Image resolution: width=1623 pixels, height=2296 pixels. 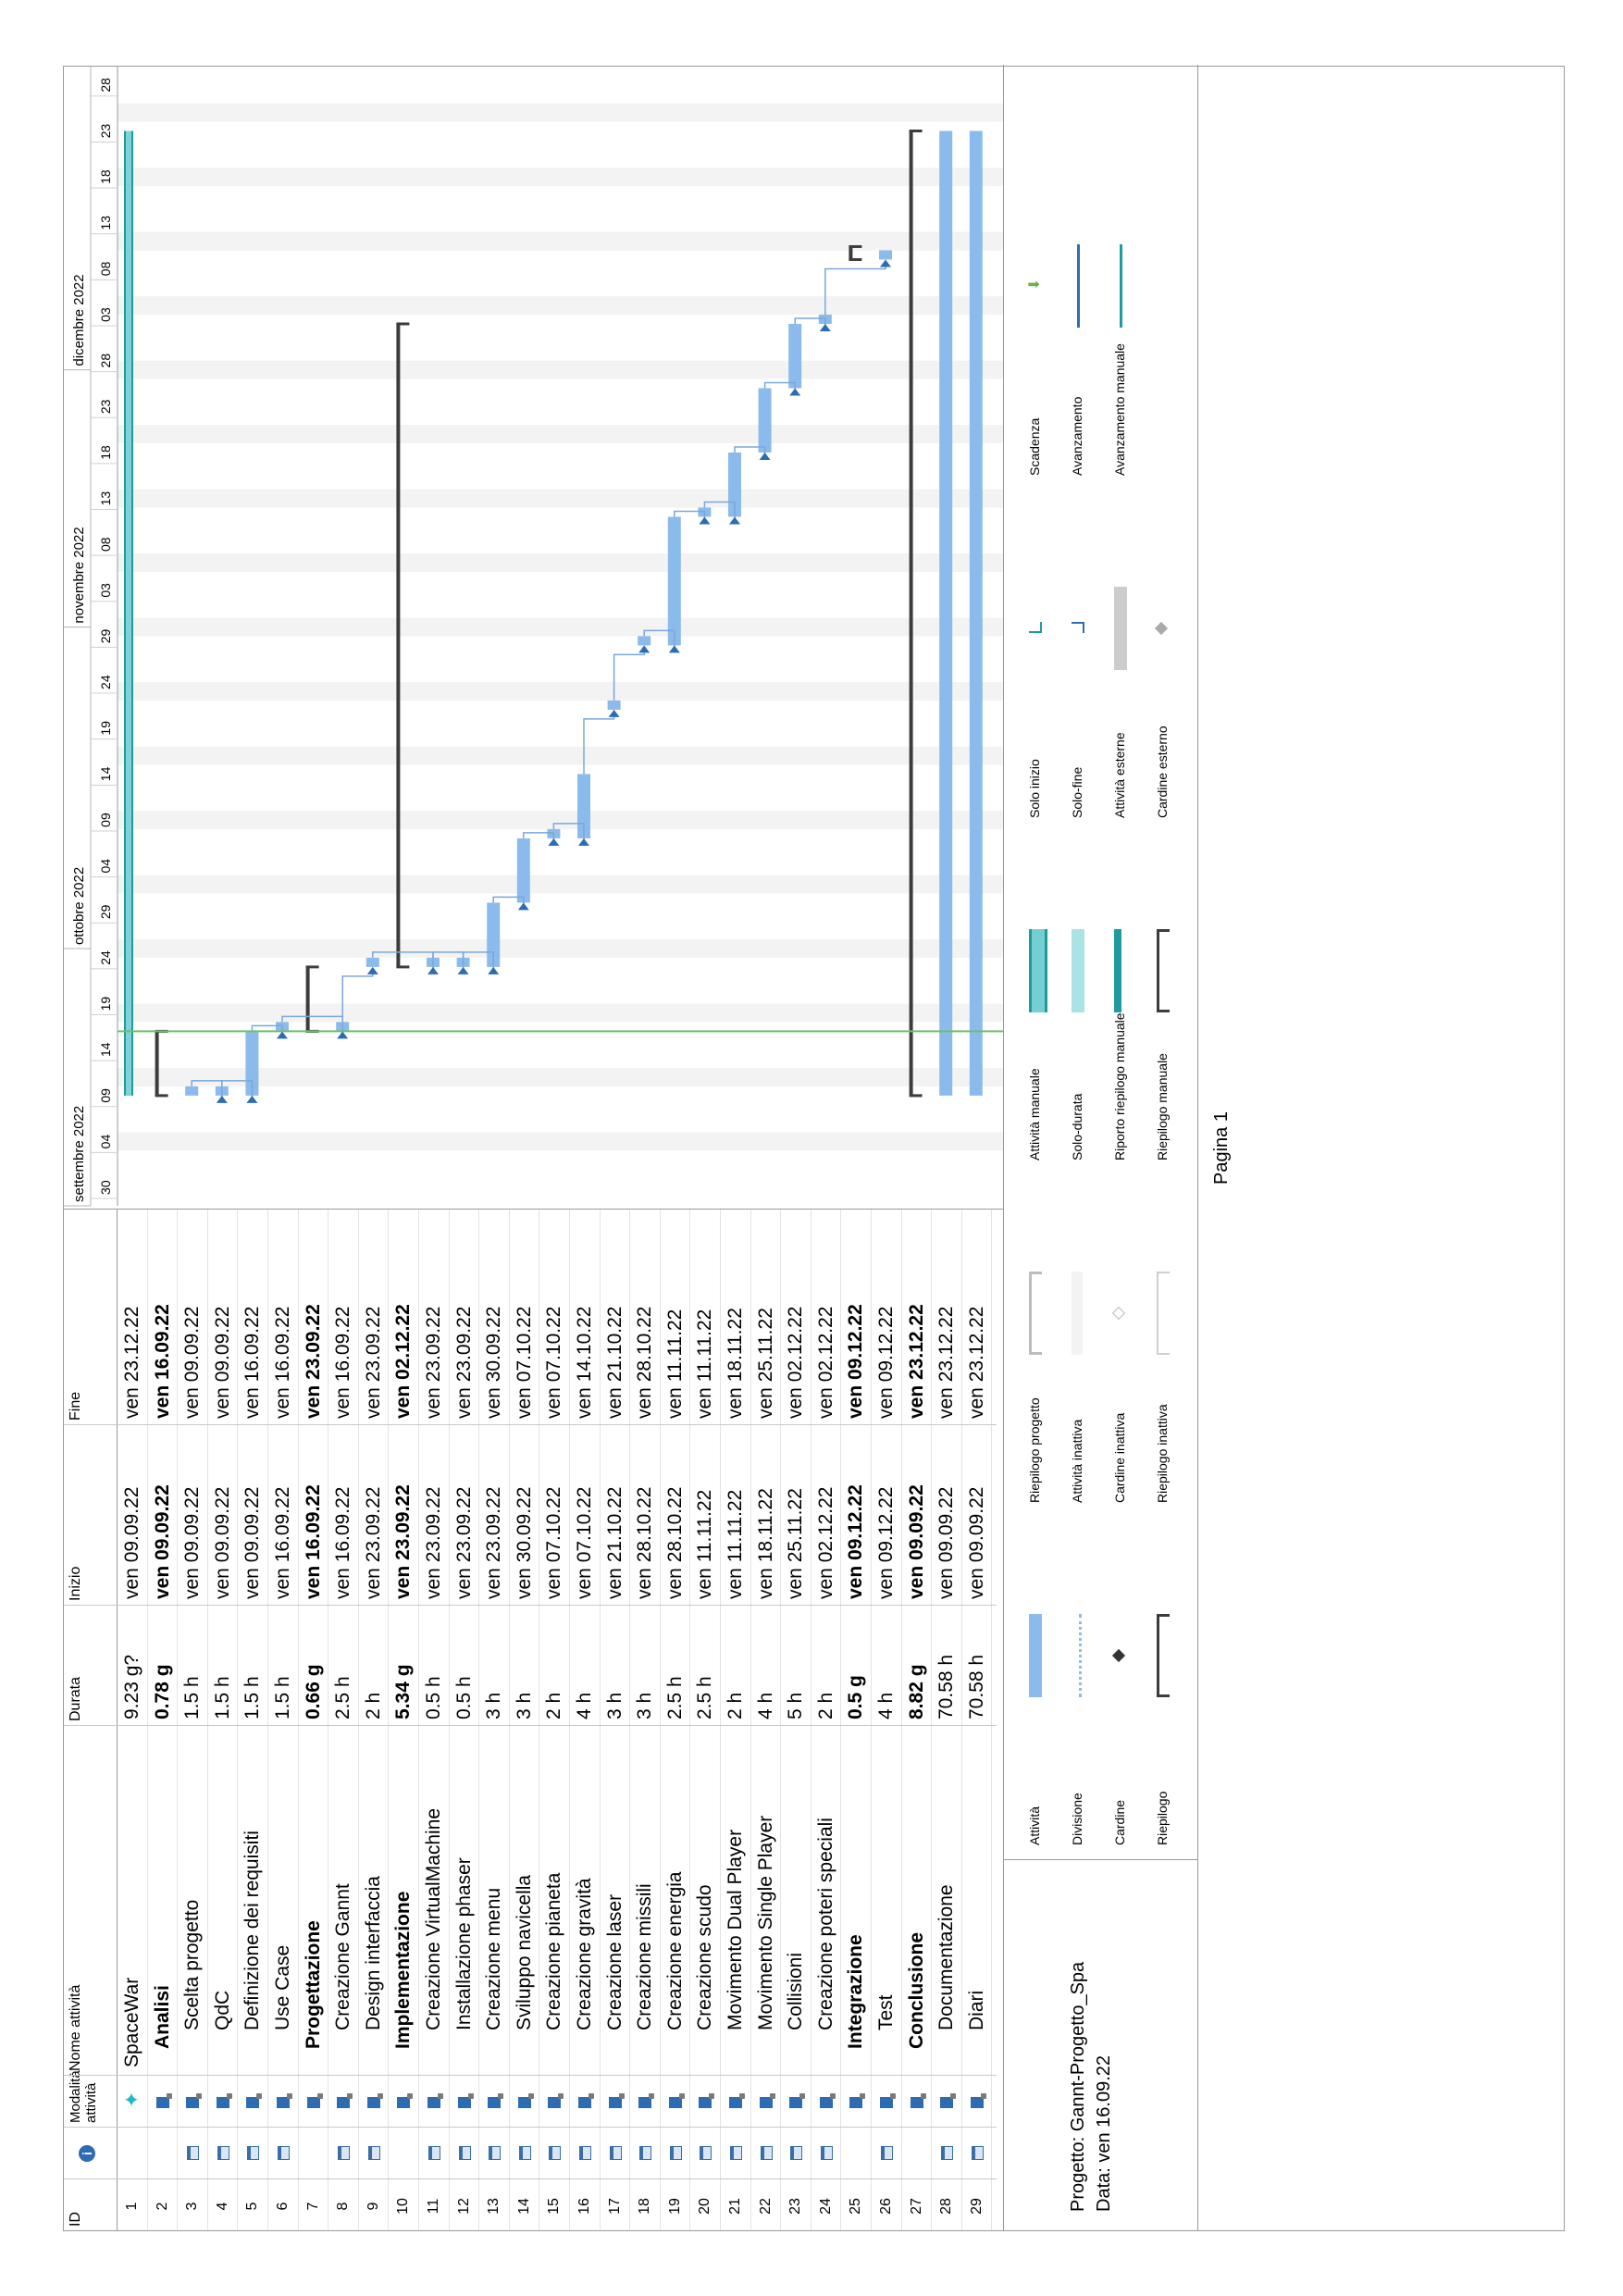 What do you see at coordinates (1119, 1822) in the screenshot?
I see `legend-label: Cardine` at bounding box center [1119, 1822].